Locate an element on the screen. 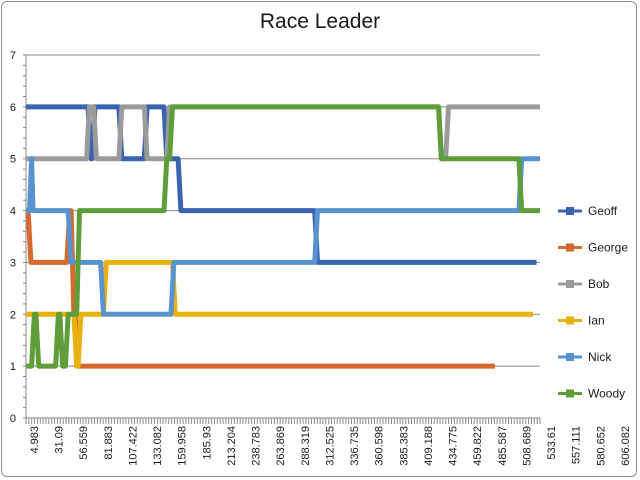  x-tick-label: 385.383 is located at coordinates (404, 446).